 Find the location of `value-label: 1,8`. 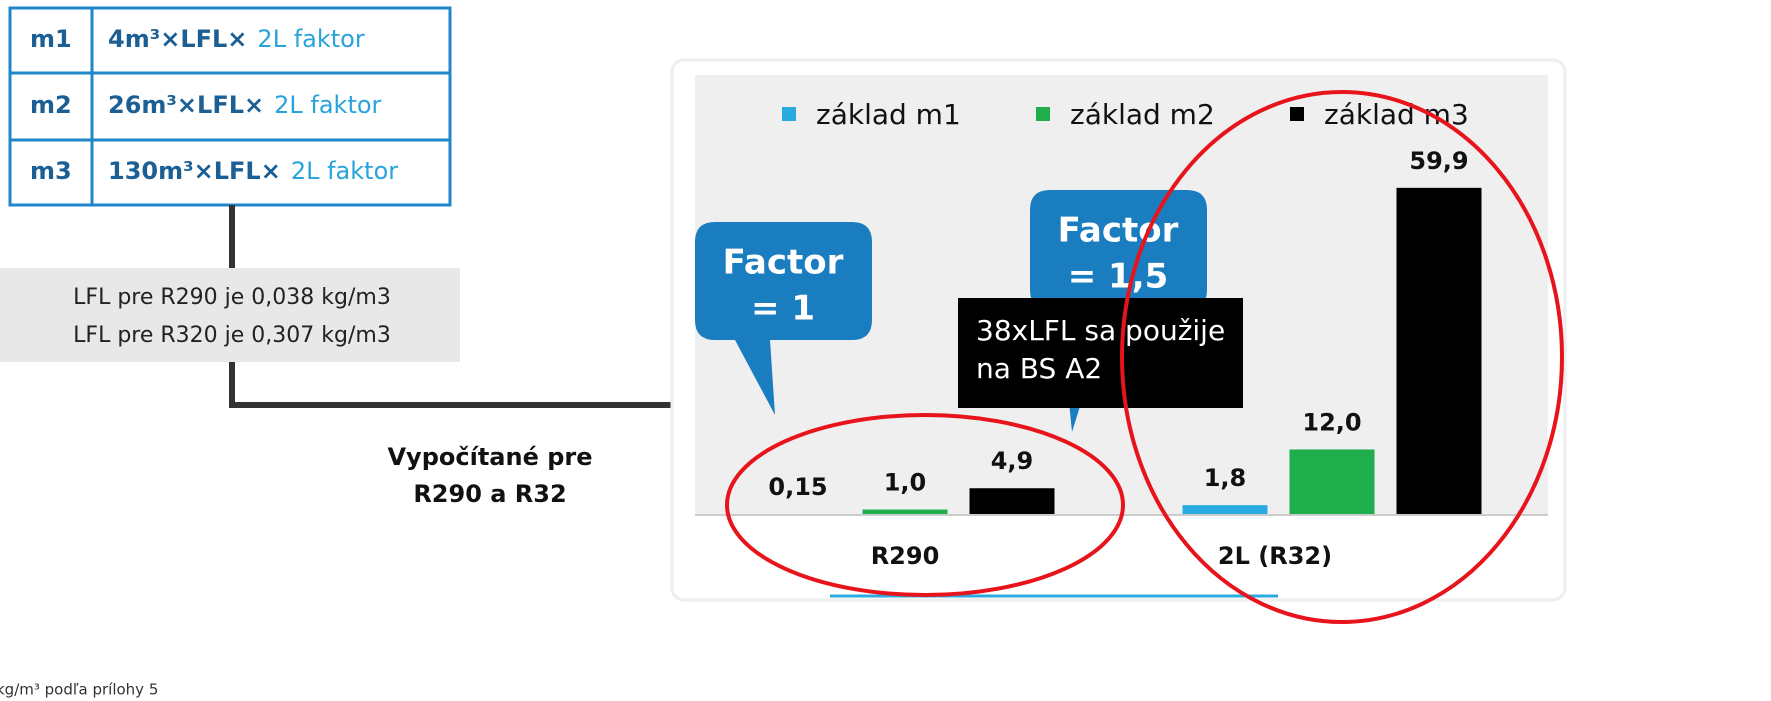

value-label: 1,8 is located at coordinates (1225, 478).